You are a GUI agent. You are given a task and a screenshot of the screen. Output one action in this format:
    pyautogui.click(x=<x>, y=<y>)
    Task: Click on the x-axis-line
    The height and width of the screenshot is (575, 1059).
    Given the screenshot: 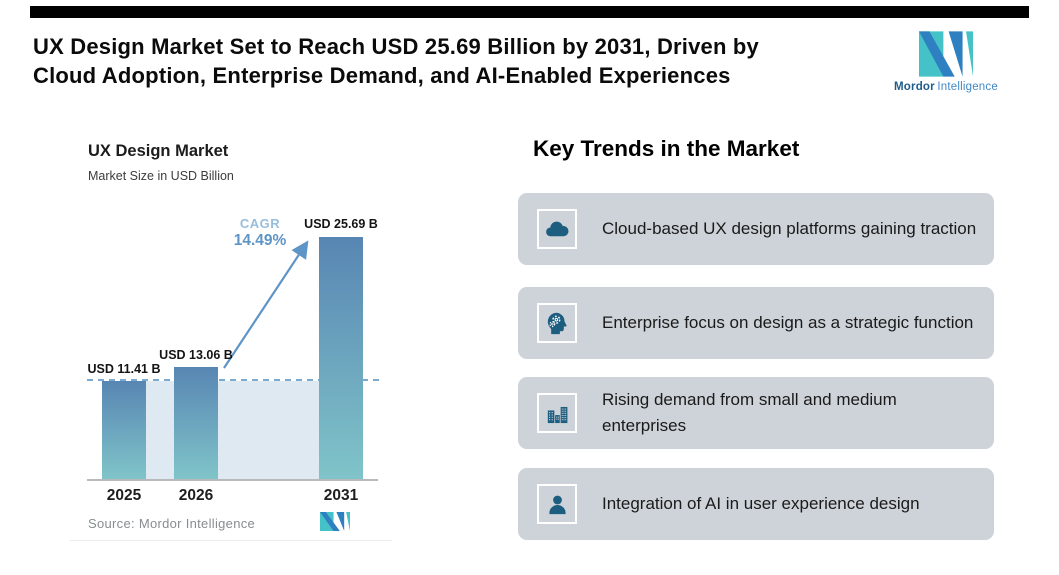 What is the action you would take?
    pyautogui.click(x=232, y=480)
    